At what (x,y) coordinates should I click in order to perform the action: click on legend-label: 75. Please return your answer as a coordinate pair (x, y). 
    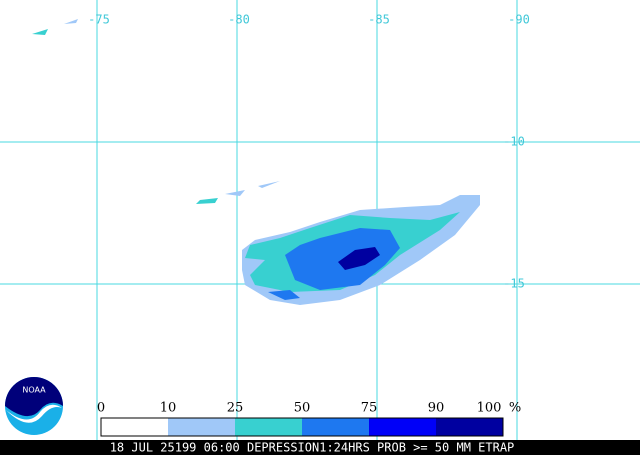
    Looking at the image, I should click on (369, 408).